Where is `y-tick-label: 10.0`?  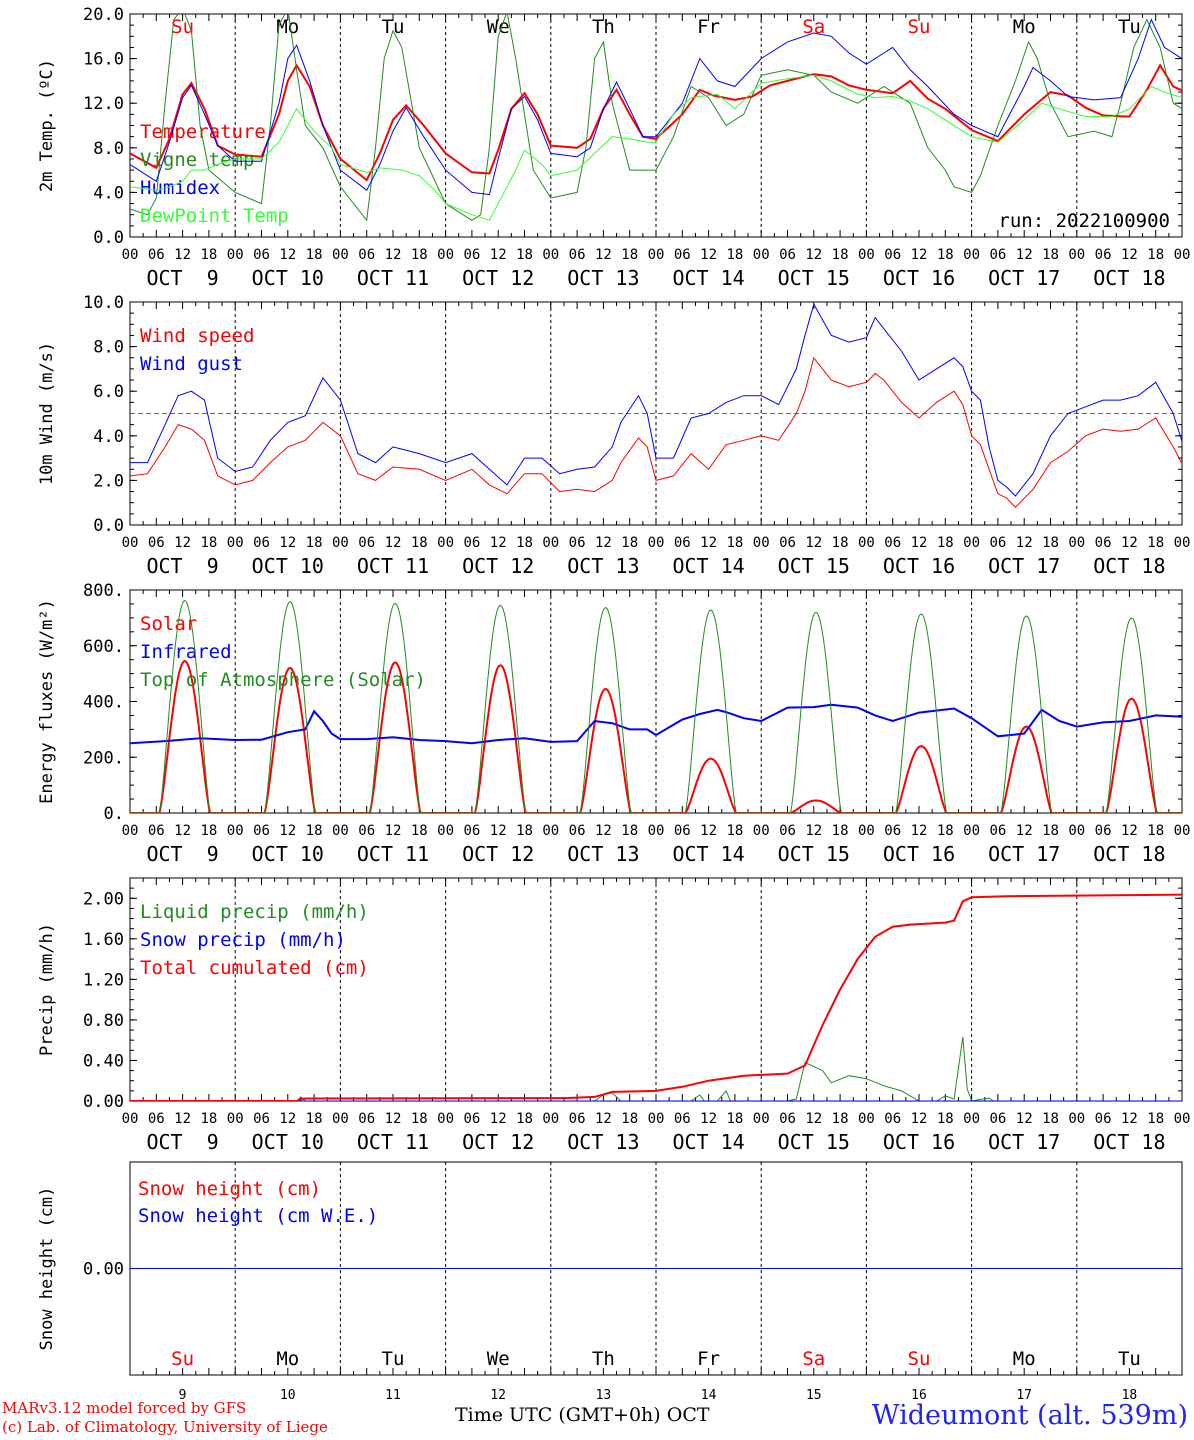 y-tick-label: 10.0 is located at coordinates (103, 303).